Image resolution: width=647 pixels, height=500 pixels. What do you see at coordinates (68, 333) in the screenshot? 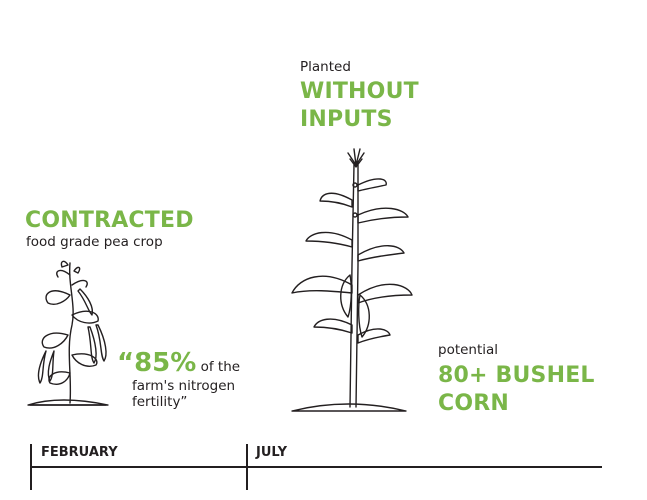
I see `pea-plant-illustration` at bounding box center [68, 333].